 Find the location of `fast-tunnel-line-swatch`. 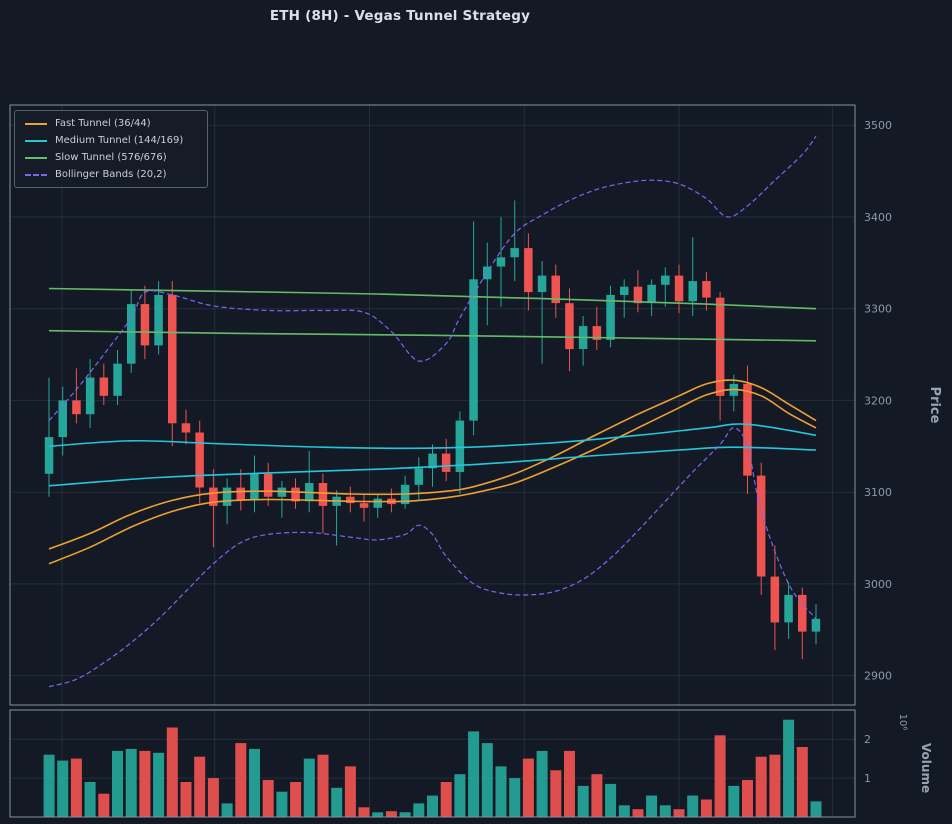

fast-tunnel-line-swatch is located at coordinates (36, 123).